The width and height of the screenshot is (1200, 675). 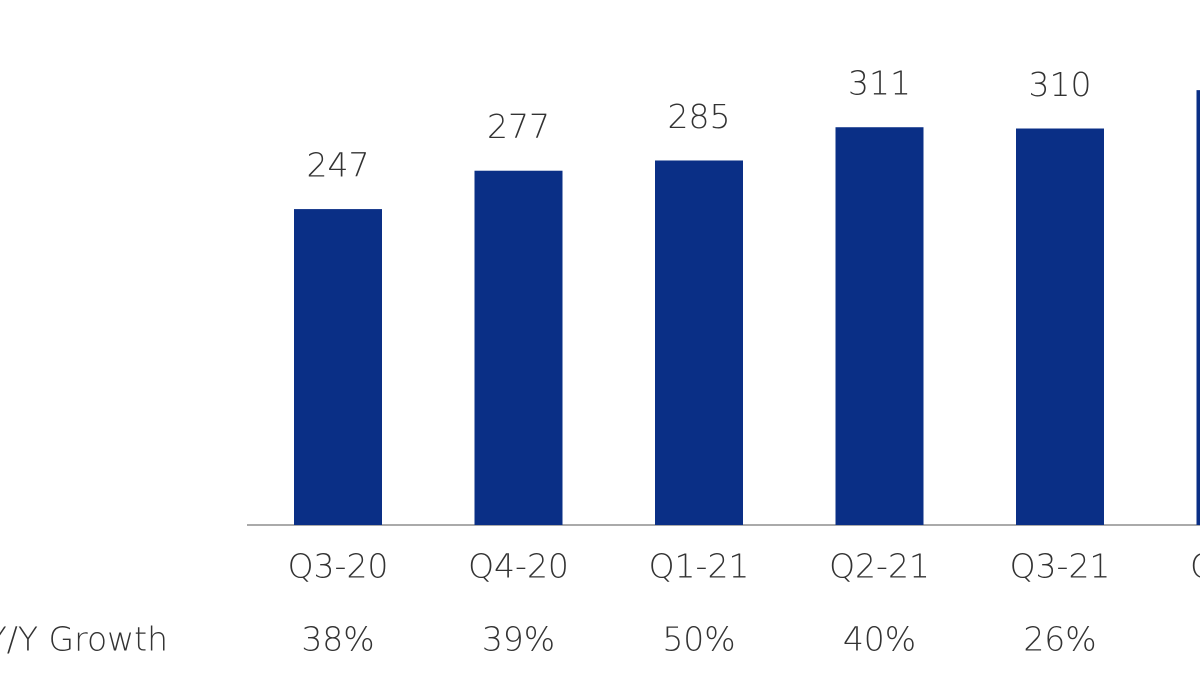 I want to click on x-tick-label: Q4-21, so click(x=1195, y=566).